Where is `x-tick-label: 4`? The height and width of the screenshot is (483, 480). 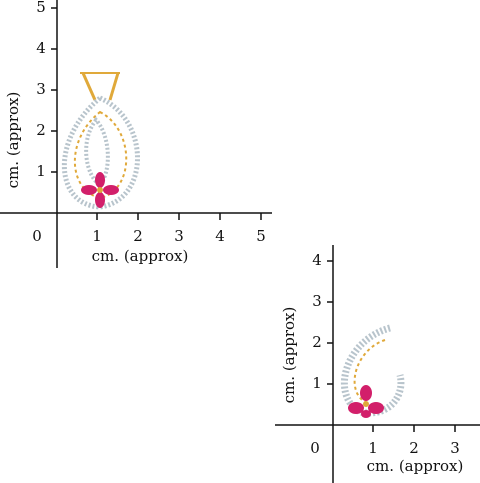 x-tick-label: 4 is located at coordinates (220, 236).